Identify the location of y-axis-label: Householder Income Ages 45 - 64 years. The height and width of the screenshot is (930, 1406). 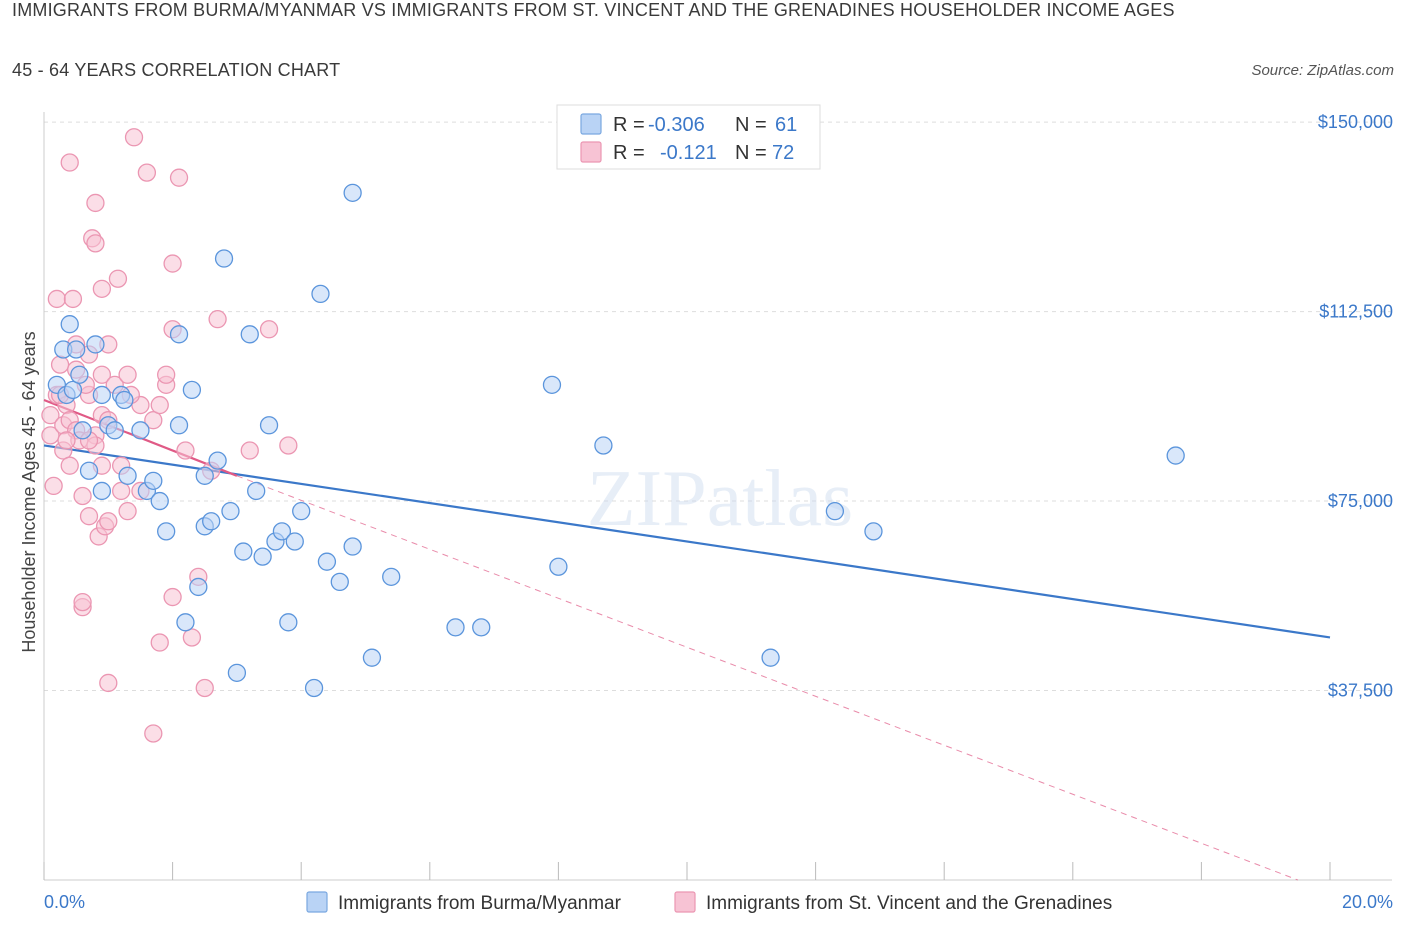
(29, 491).